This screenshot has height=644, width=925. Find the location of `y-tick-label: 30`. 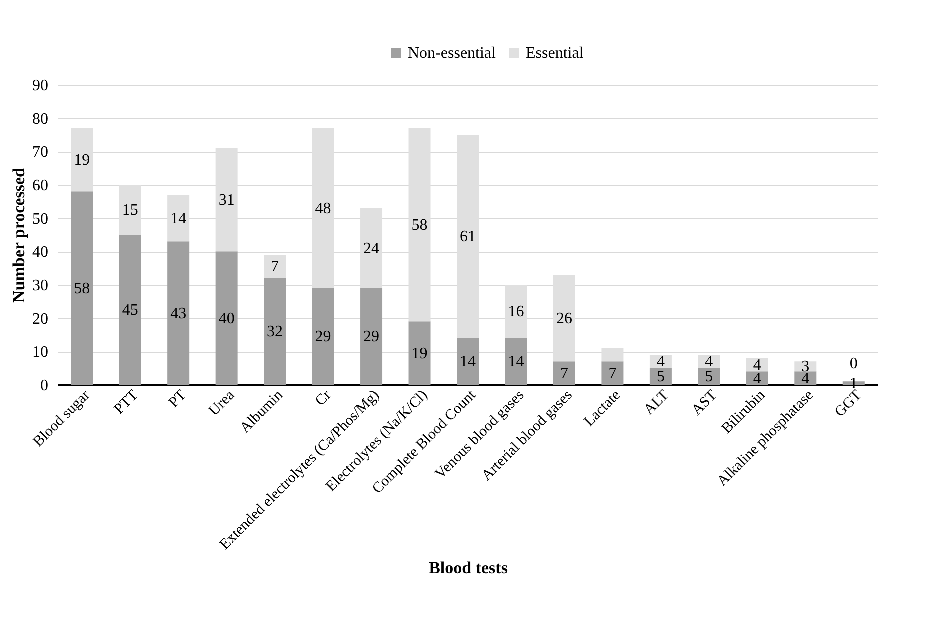

y-tick-label: 30 is located at coordinates (40, 286).